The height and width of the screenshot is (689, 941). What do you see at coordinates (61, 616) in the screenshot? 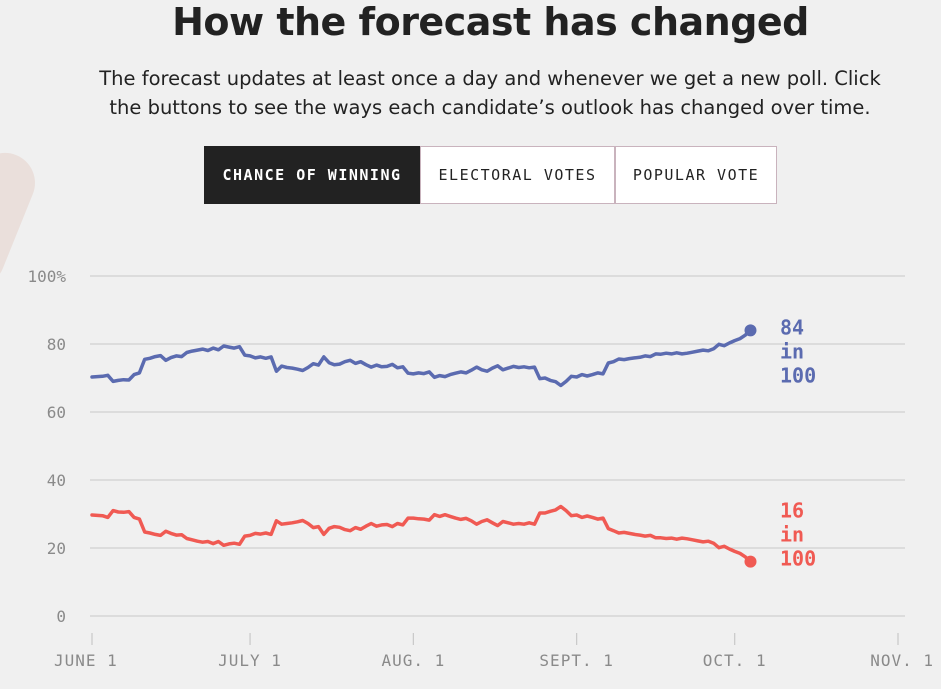
I see `y-tick-label: 0` at bounding box center [61, 616].